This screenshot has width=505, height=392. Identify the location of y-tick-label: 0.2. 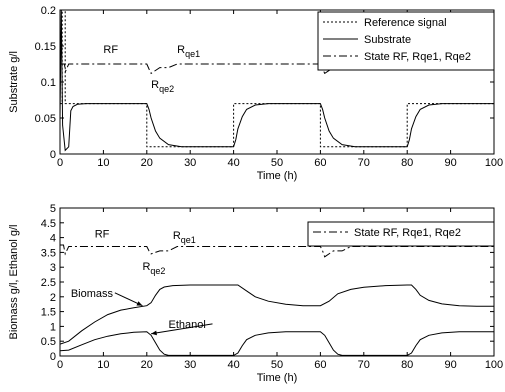
(48, 11).